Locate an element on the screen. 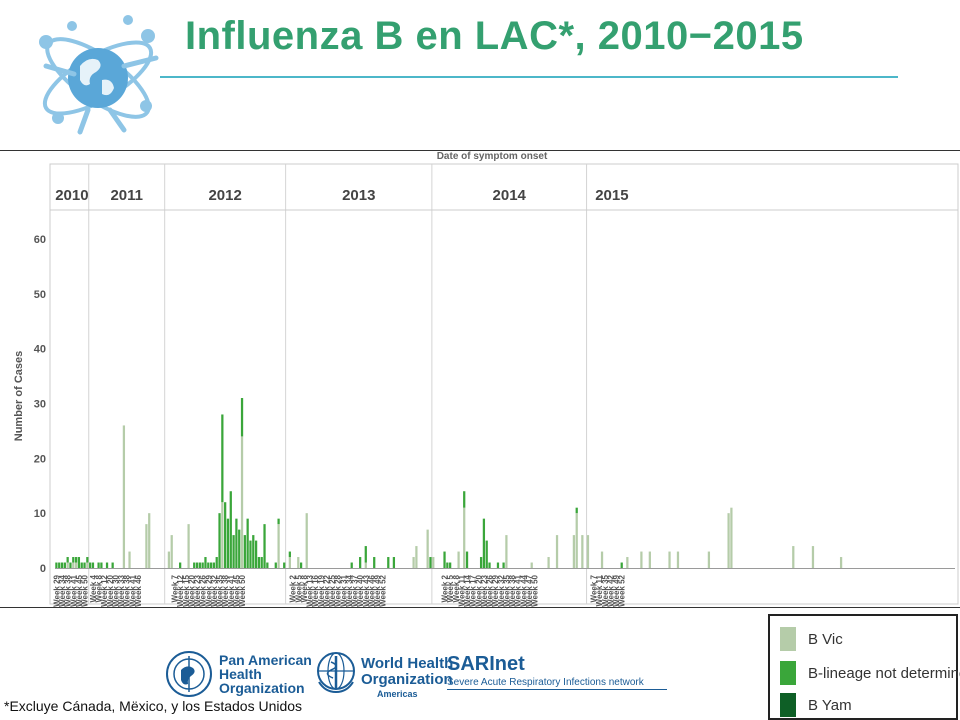  x-tick: Week 22 is located at coordinates (326, 590).